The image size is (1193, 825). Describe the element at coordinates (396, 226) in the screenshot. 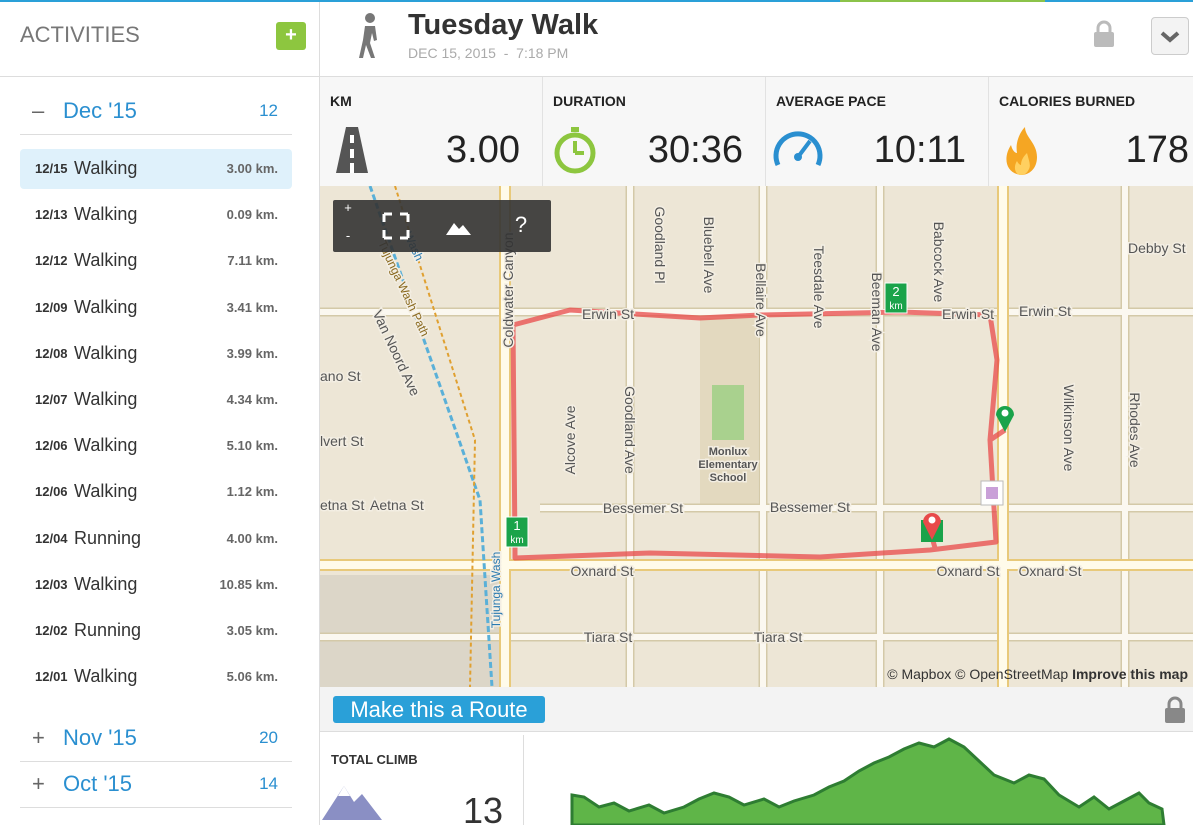

I see `fullscreen-button` at that location.